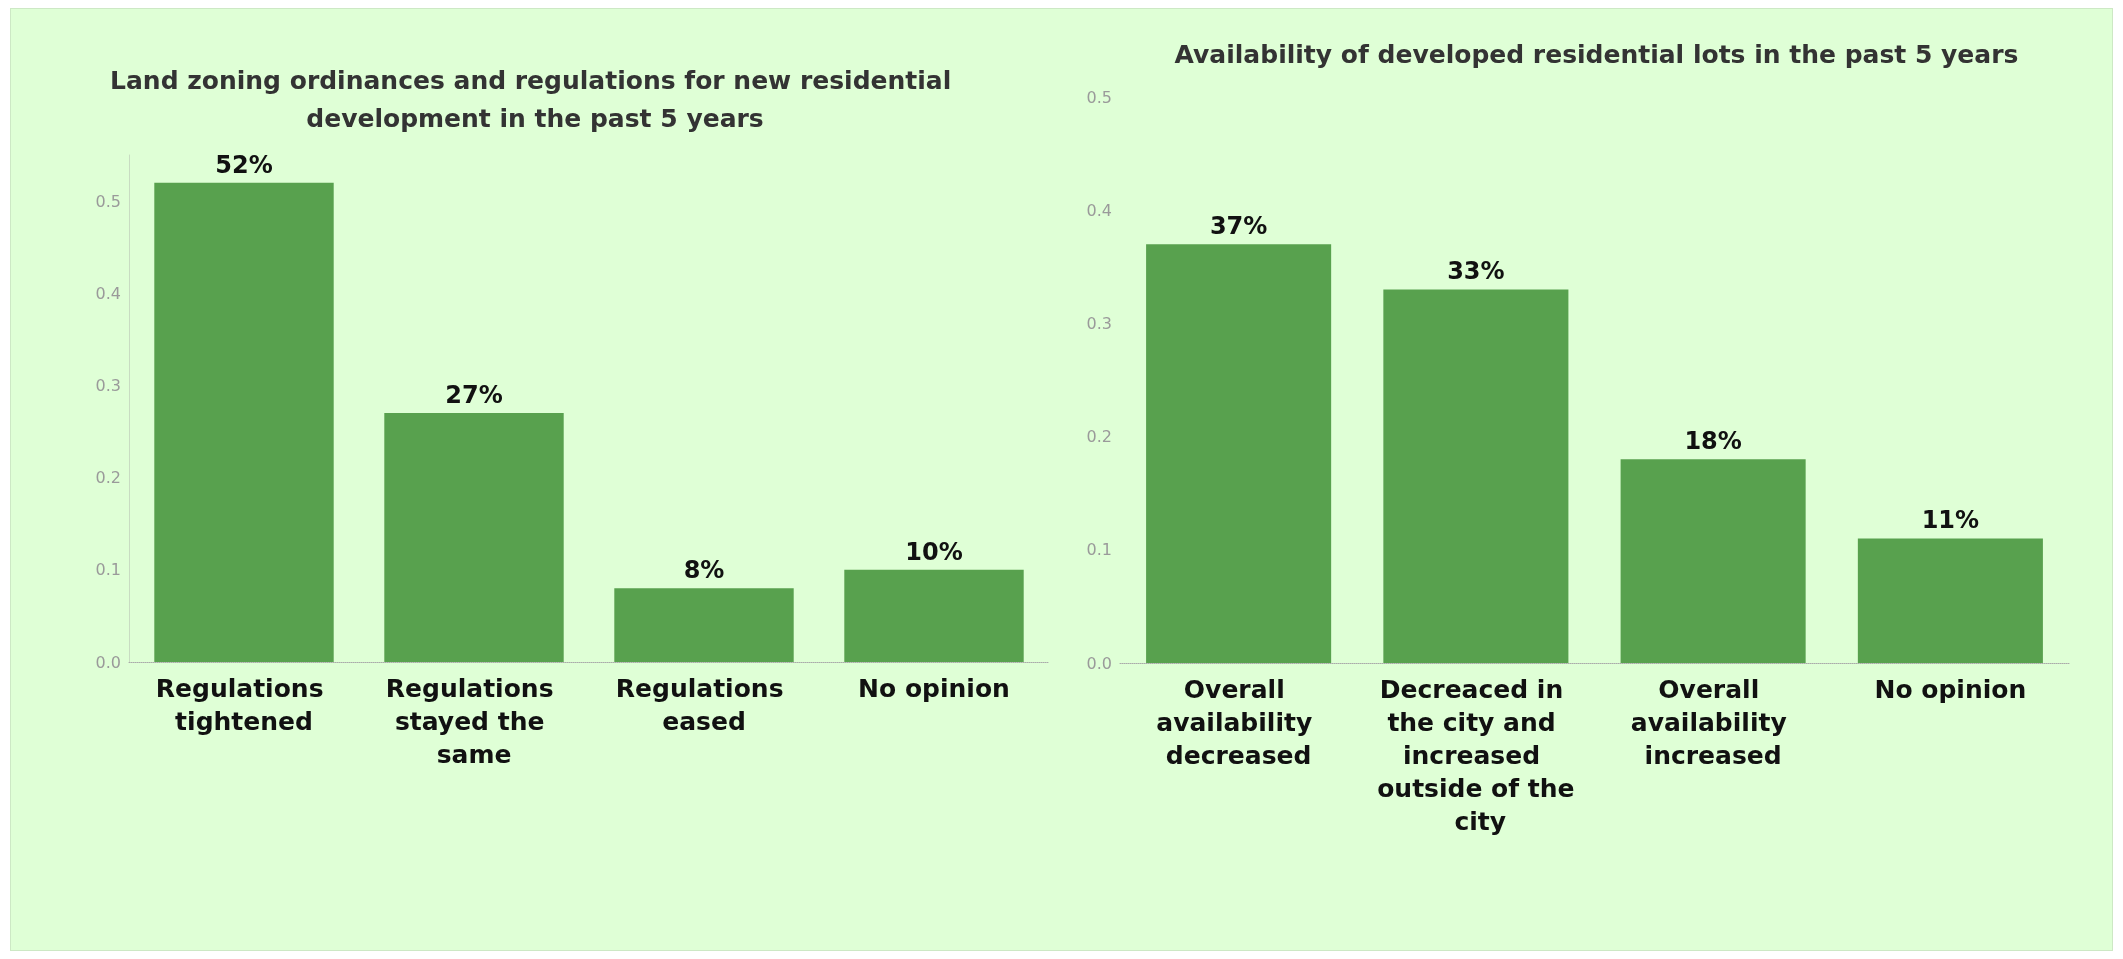 This screenshot has width=2123, height=959. Describe the element at coordinates (704, 705) in the screenshot. I see `x-tick-label: Regulations eased` at that location.